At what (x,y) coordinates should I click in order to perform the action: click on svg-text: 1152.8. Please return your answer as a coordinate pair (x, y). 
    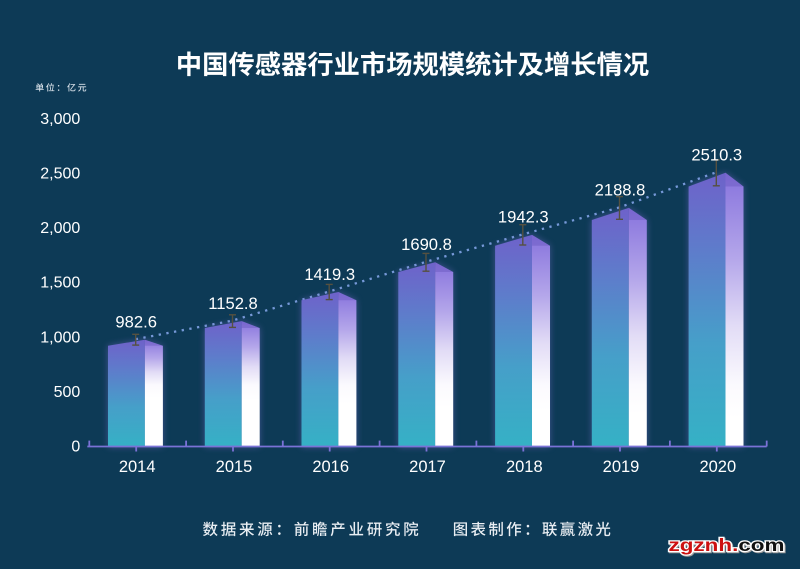
    Looking at the image, I should click on (233, 303).